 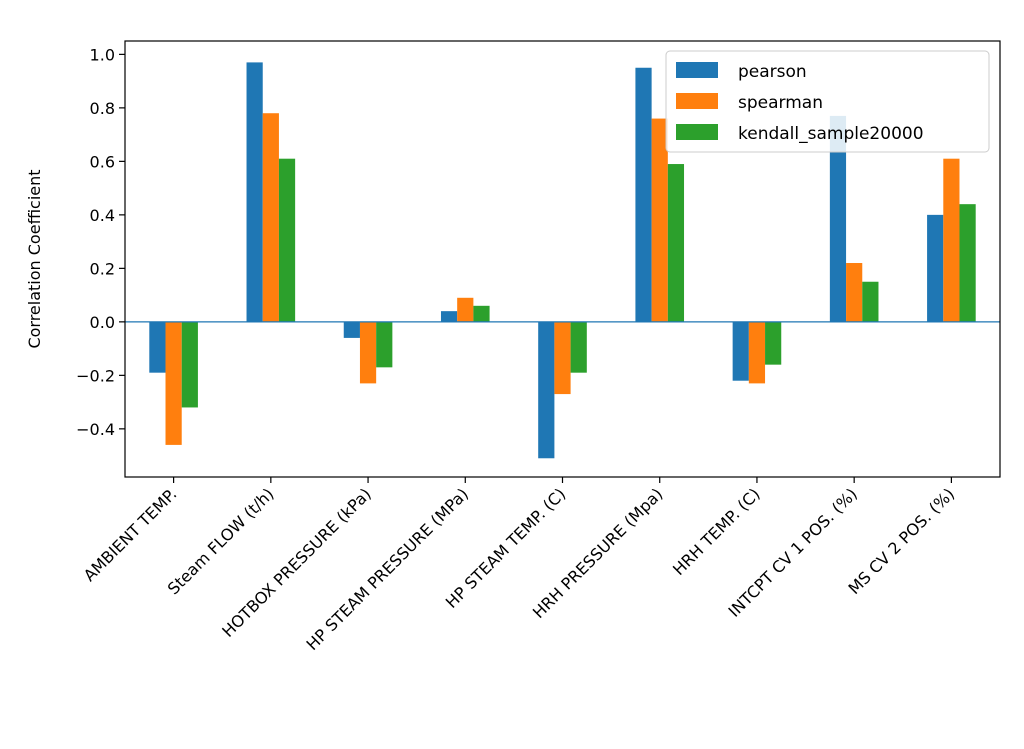 What do you see at coordinates (102, 161) in the screenshot?
I see `y-tick-label: 0.6` at bounding box center [102, 161].